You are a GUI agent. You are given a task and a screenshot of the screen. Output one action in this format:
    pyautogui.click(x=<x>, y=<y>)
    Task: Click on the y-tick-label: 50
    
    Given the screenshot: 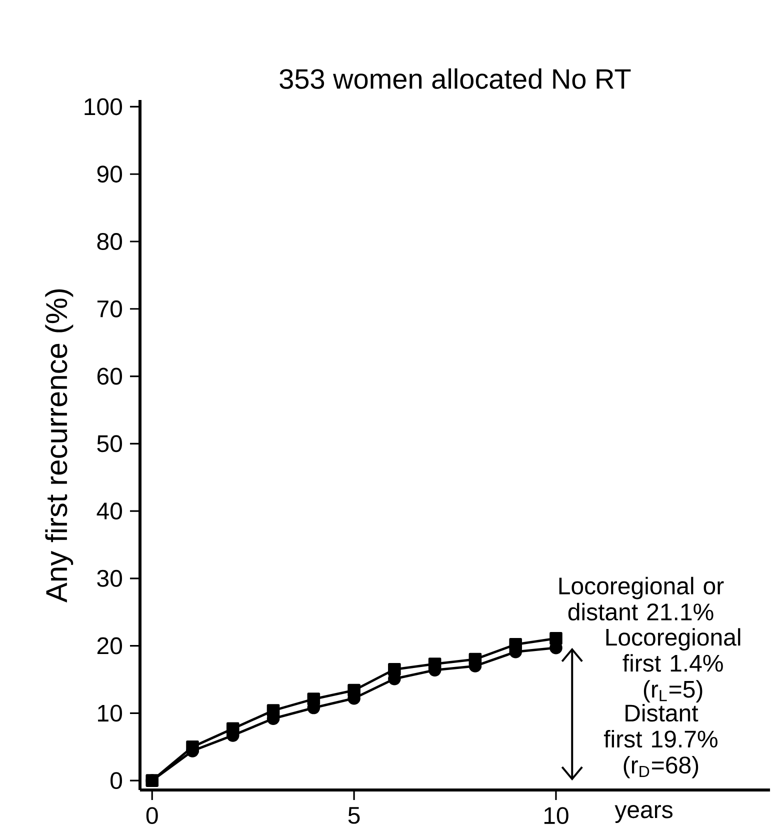 What is the action you would take?
    pyautogui.click(x=109, y=443)
    